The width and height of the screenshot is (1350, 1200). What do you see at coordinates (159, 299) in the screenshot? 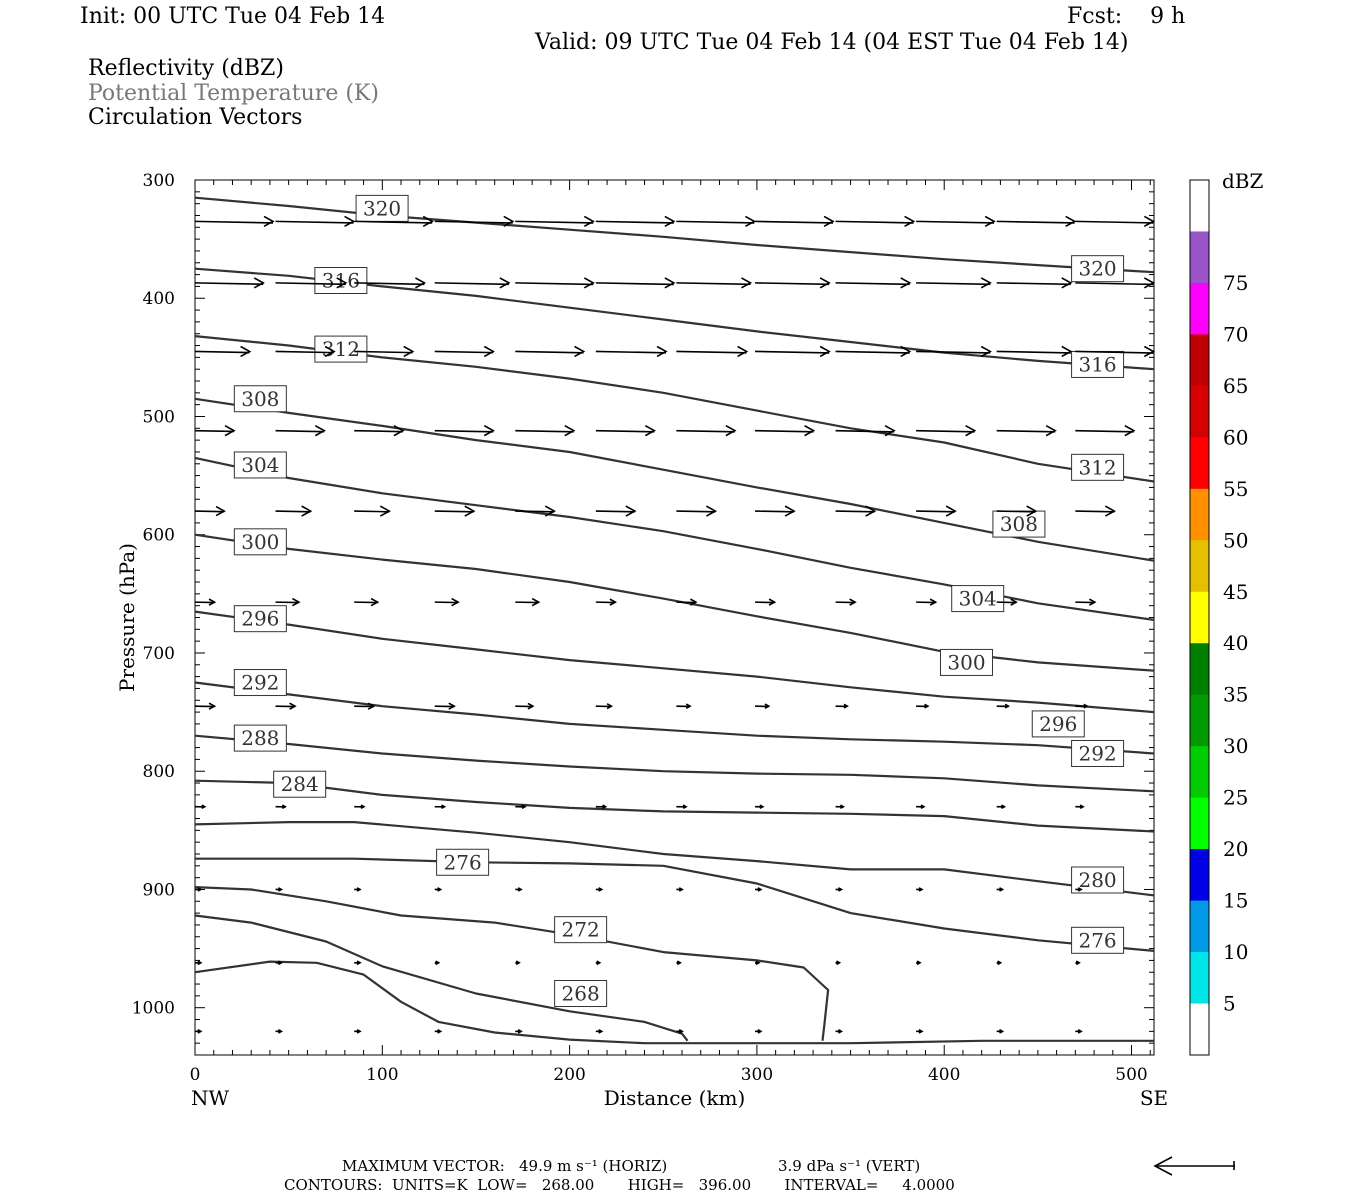
I see `y-tick-label: 400` at bounding box center [159, 299].